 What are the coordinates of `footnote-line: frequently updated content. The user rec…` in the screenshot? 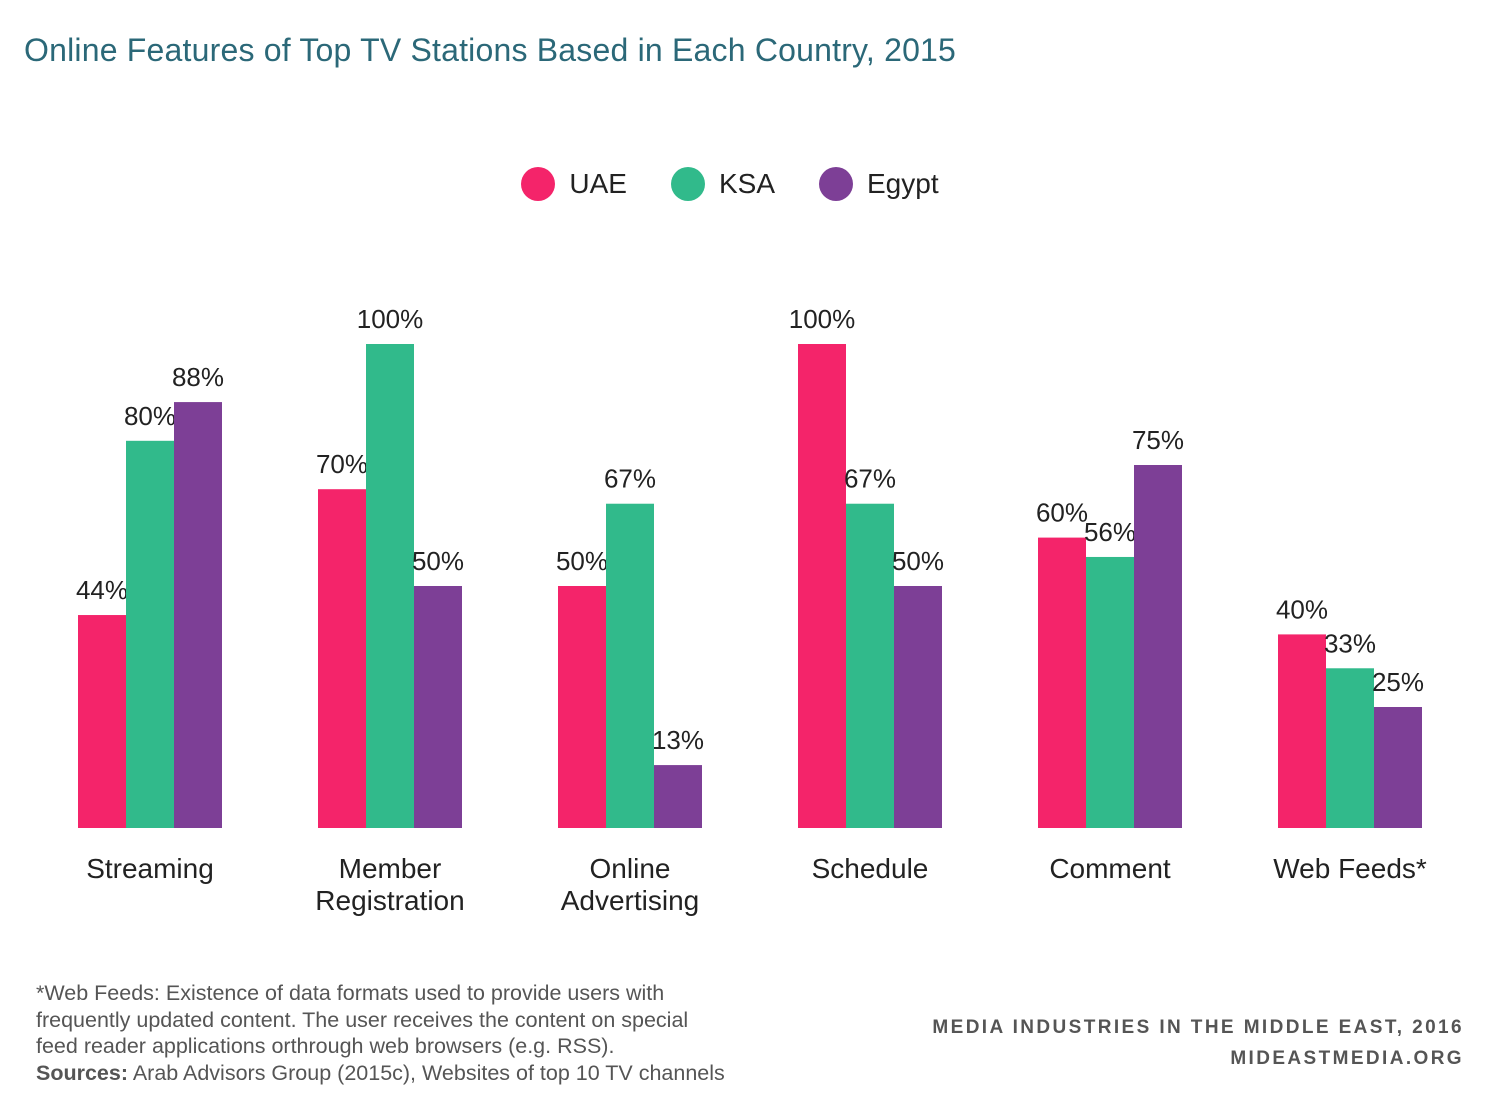 It's located at (362, 1019).